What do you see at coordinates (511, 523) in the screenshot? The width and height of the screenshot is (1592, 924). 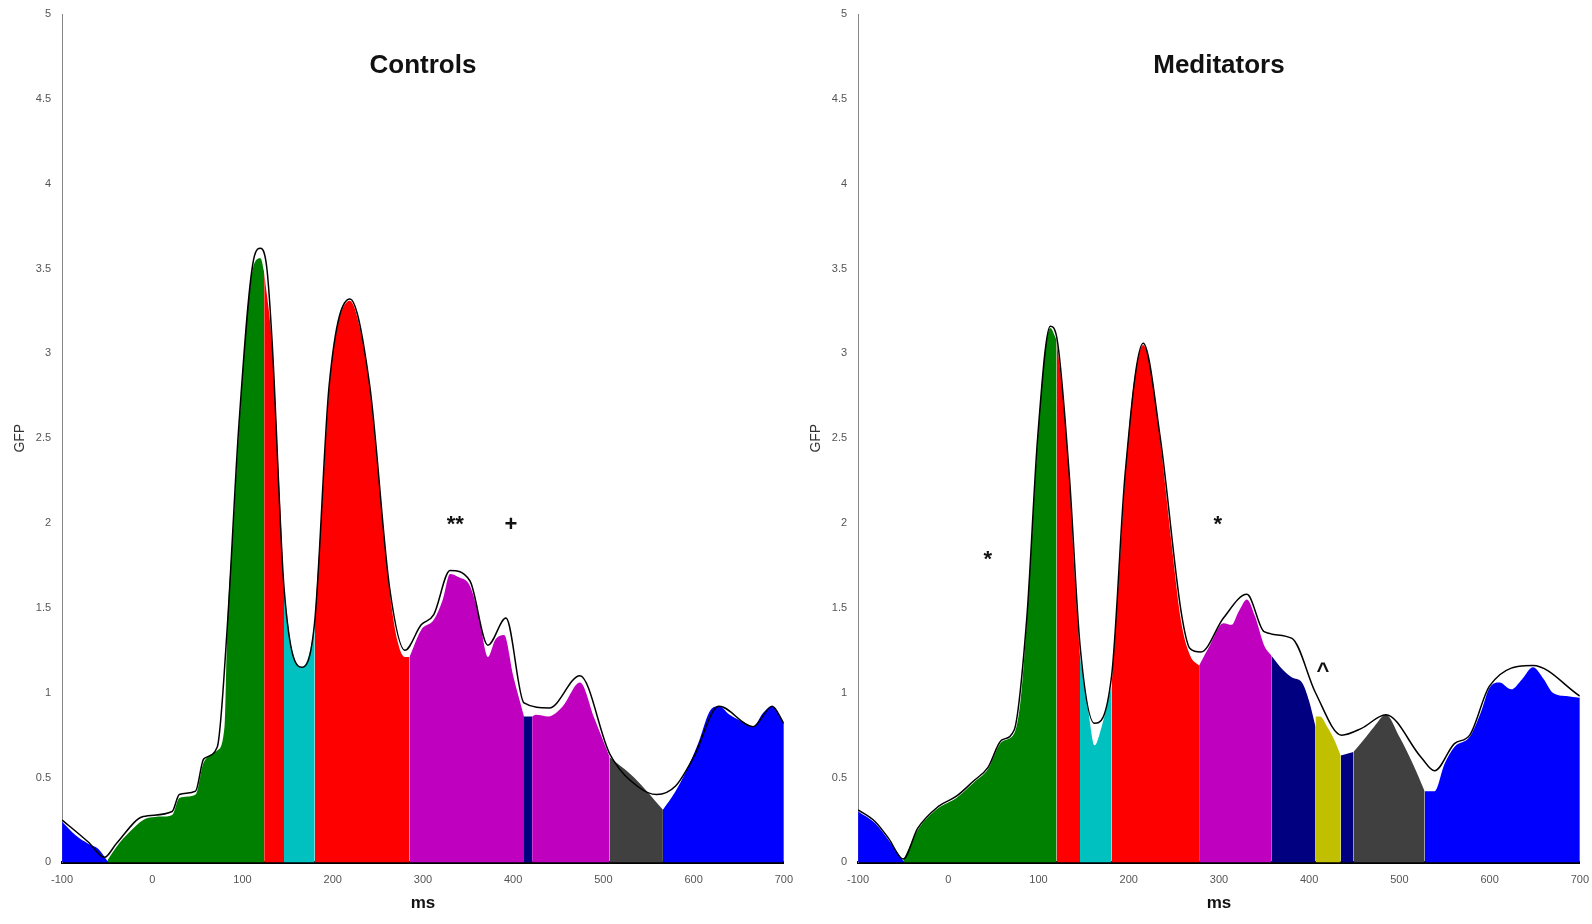 I see `annotation: +` at bounding box center [511, 523].